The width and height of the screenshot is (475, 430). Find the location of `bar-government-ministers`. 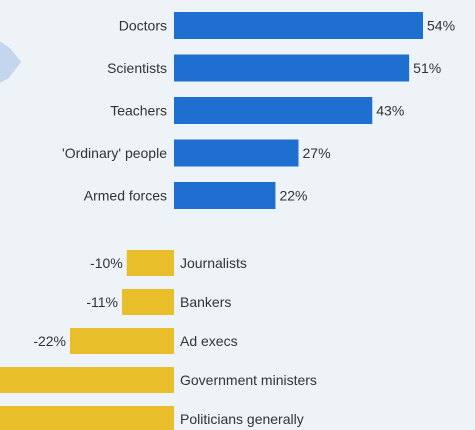

bar-government-ministers is located at coordinates (87, 380).